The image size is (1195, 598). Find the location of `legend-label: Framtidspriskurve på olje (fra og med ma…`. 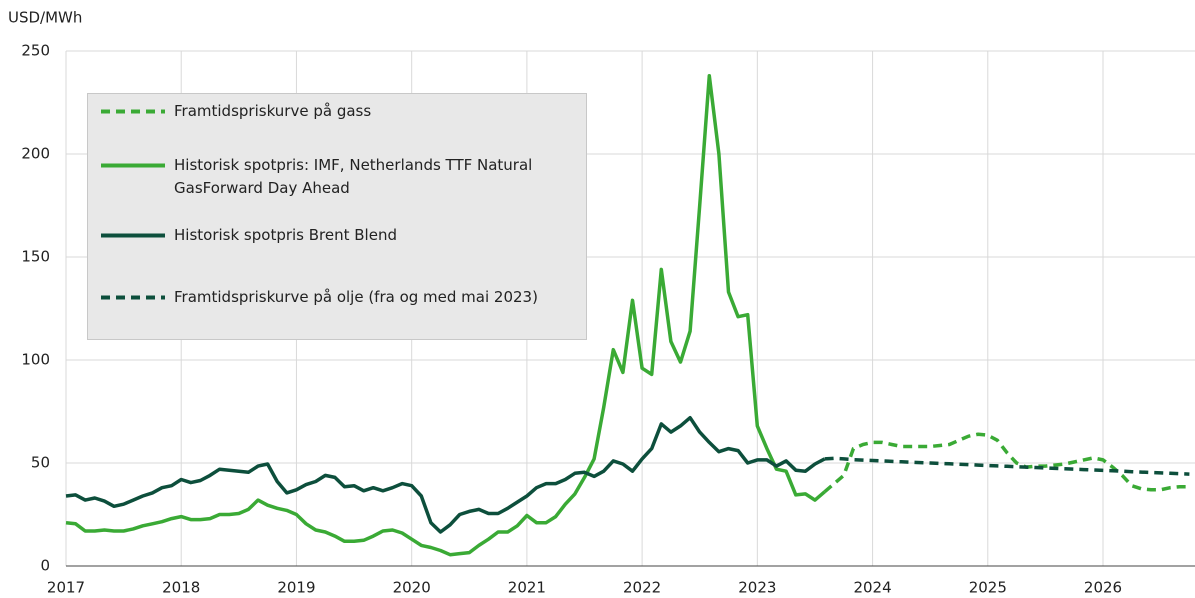

legend-label: Framtidspriskurve på olje (fra og med ma… is located at coordinates (356, 297).